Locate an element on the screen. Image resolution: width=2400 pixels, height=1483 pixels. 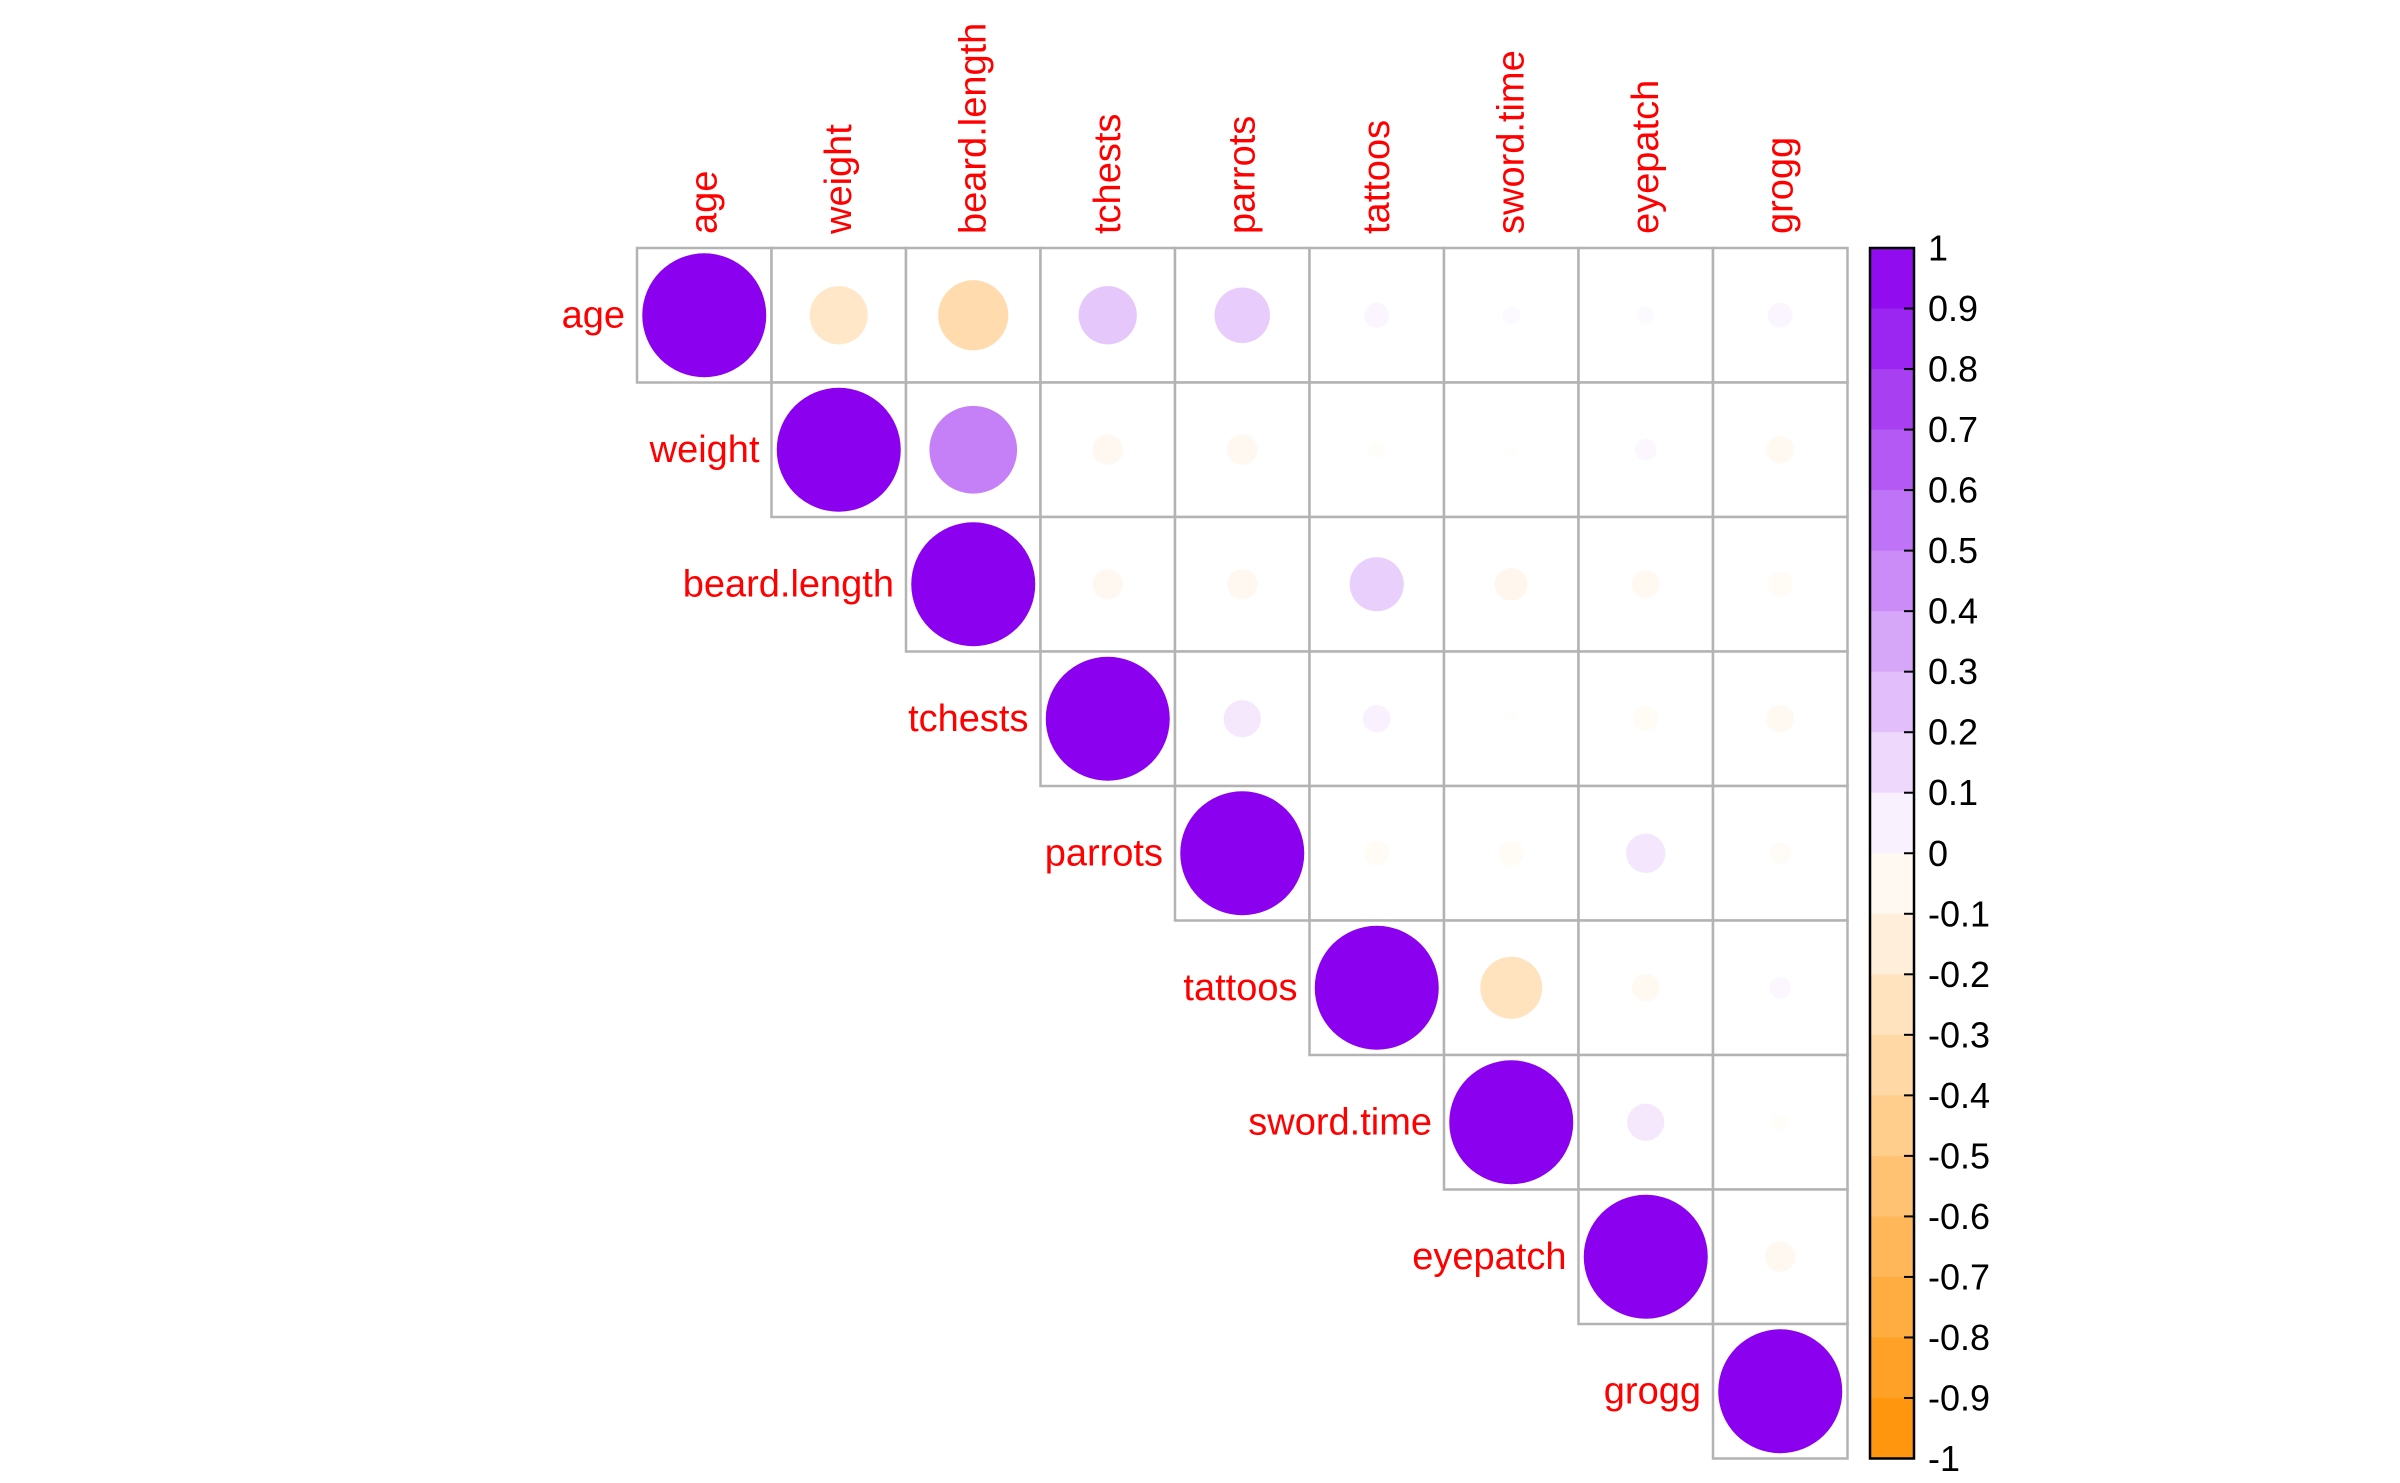
corr-circle-weight-beard.length is located at coordinates (973, 449).